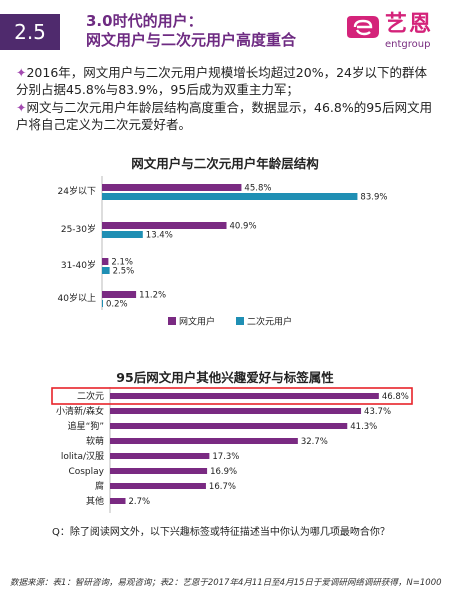 Image resolution: width=450 pixels, height=600 pixels. Describe the element at coordinates (191, 40) in the screenshot. I see `page-title-line2: 网文用户与二次元用户高度重合` at that location.